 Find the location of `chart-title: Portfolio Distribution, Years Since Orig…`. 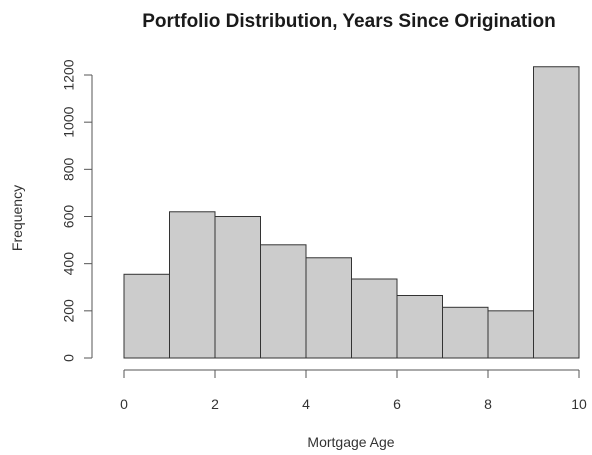

chart-title: Portfolio Distribution, Years Since Orig… is located at coordinates (348, 21).